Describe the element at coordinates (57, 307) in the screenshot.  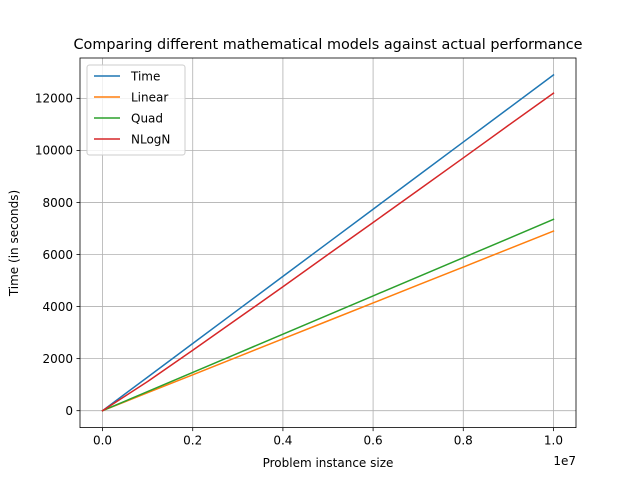
I see `y-tick-label: 4000` at that location.